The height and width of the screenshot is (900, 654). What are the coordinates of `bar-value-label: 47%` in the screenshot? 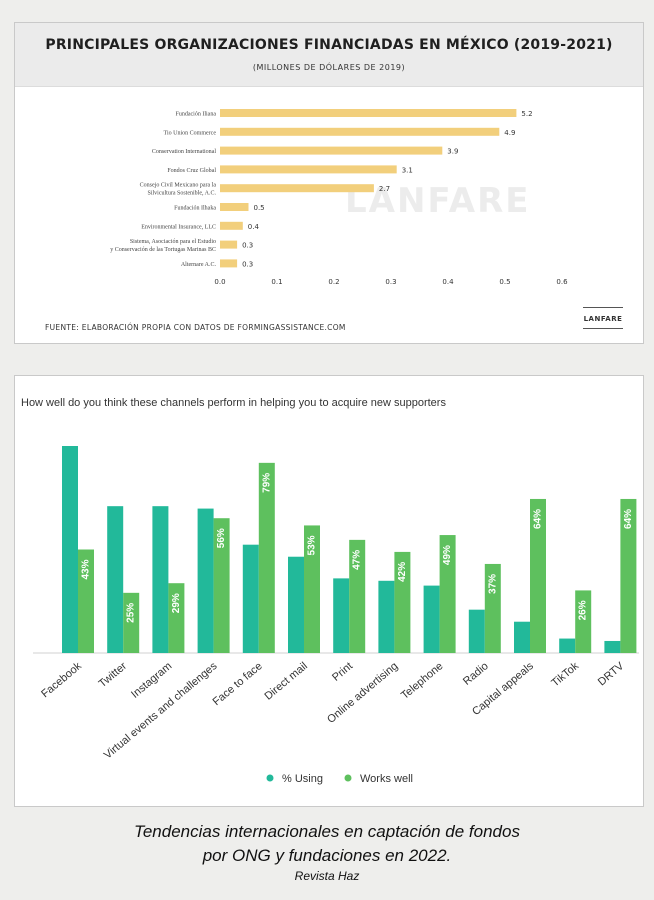 It's located at (357, 560).